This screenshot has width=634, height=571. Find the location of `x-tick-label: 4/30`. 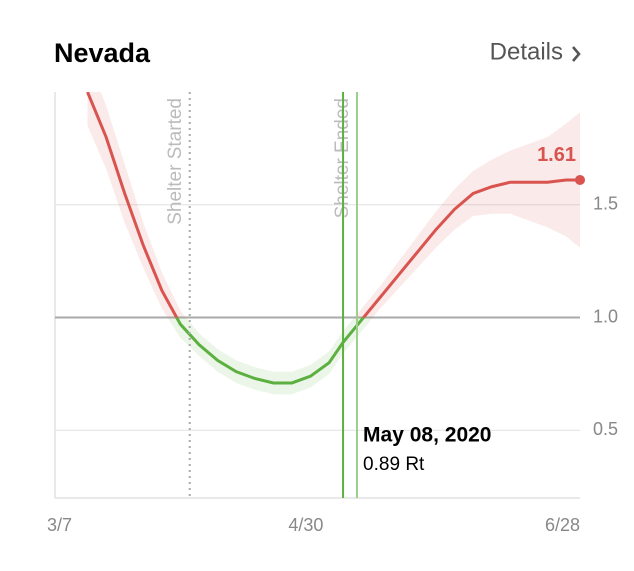

x-tick-label: 4/30 is located at coordinates (305, 525).